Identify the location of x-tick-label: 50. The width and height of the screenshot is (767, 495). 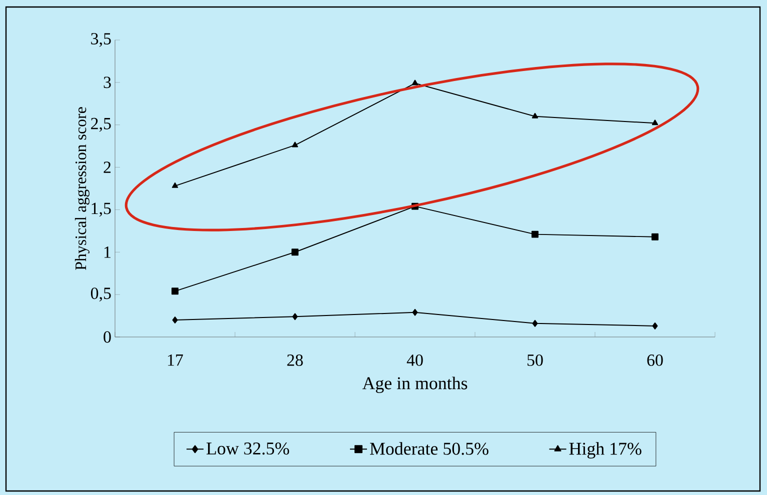
(535, 360).